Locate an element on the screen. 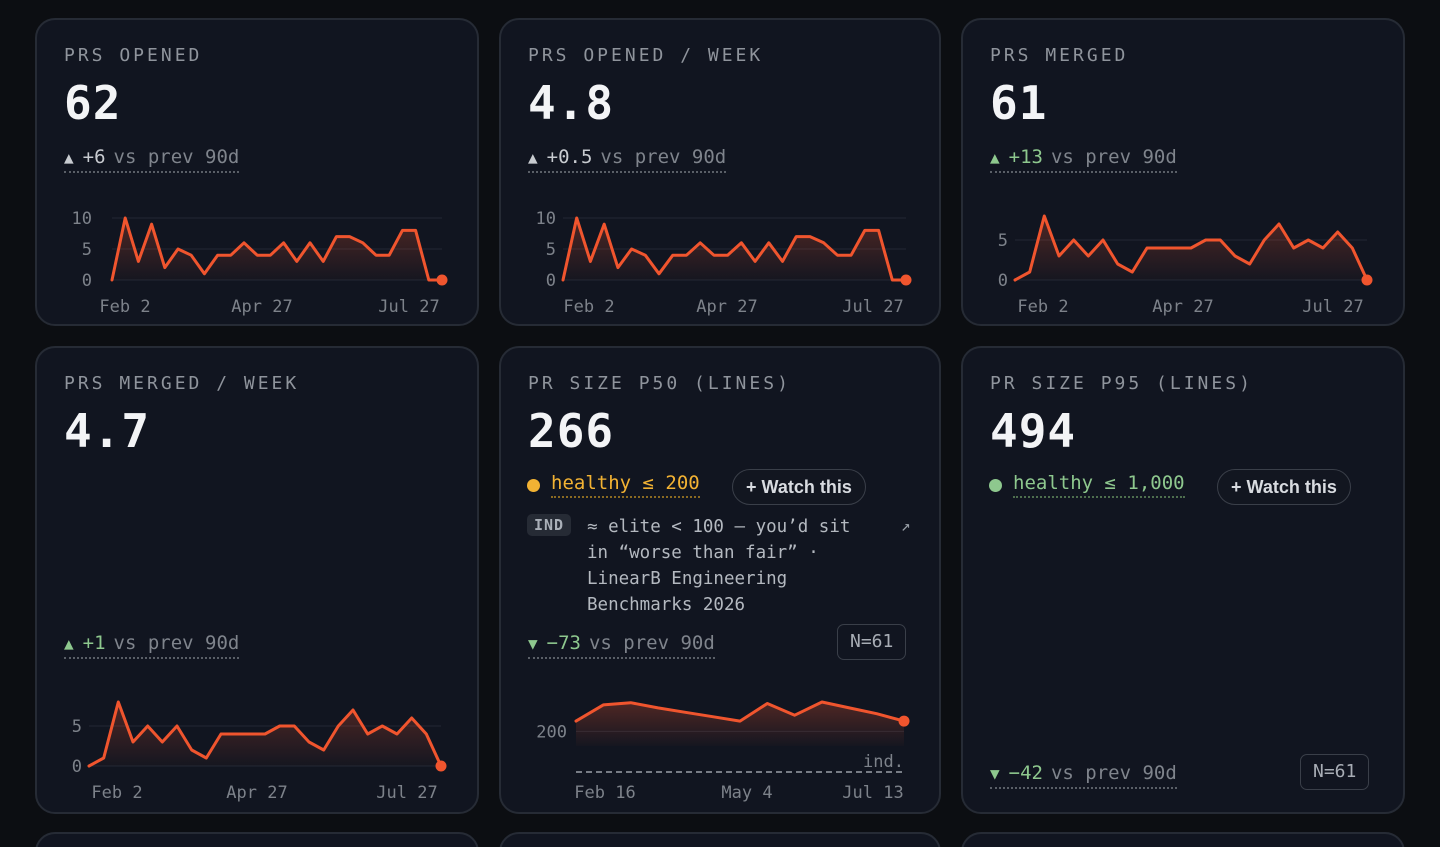 This screenshot has height=847, width=1440. card-title: PRS OPENED / WEEK is located at coordinates (646, 55).